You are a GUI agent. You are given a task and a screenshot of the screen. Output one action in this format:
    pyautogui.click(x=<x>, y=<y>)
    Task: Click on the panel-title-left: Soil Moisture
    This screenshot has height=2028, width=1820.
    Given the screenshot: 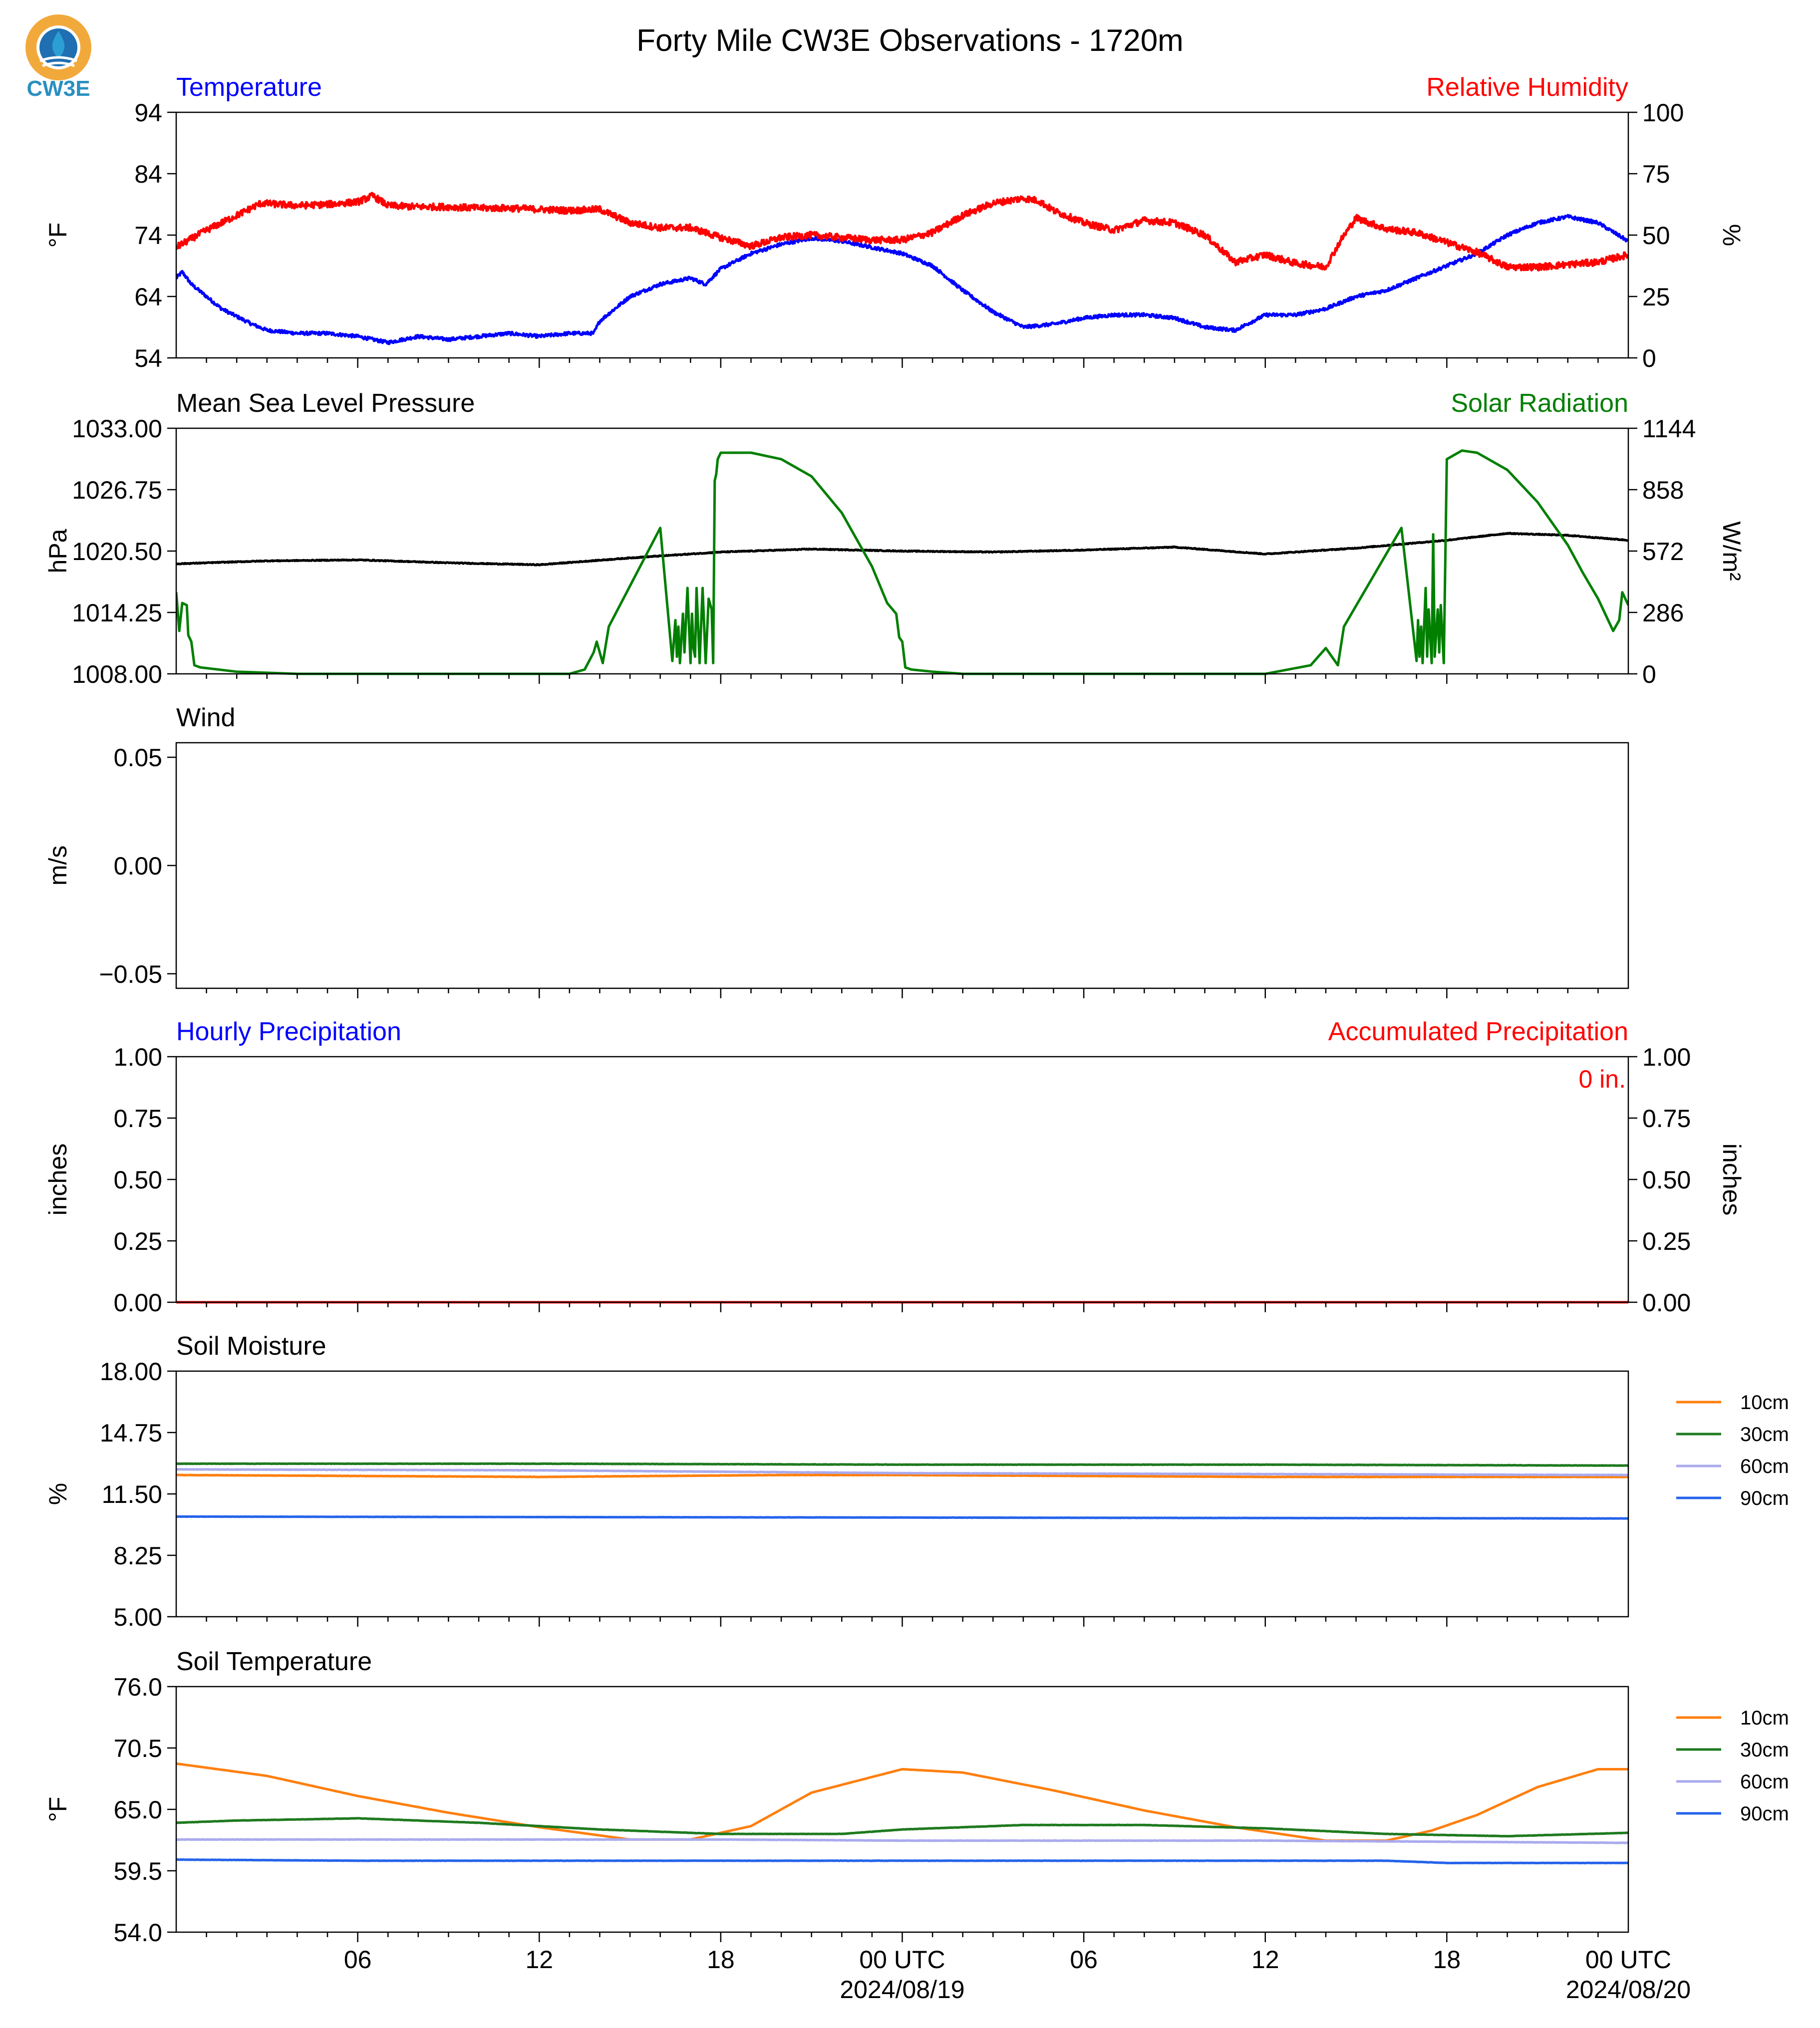 What is the action you would take?
    pyautogui.click(x=251, y=1346)
    